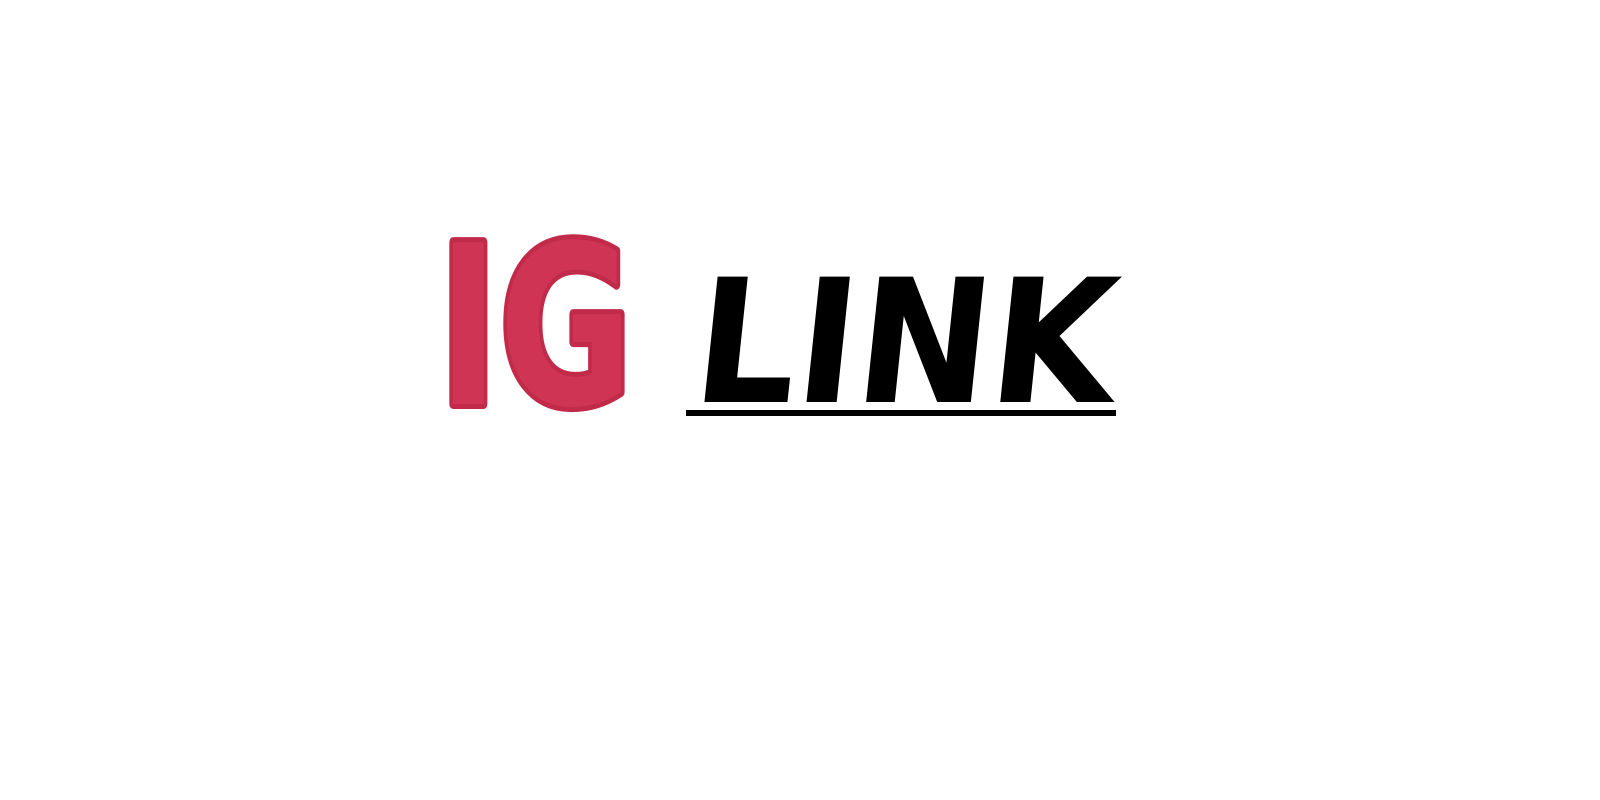 The width and height of the screenshot is (1600, 800). Describe the element at coordinates (908, 342) in the screenshot. I see `logo-word: LINK` at that location.